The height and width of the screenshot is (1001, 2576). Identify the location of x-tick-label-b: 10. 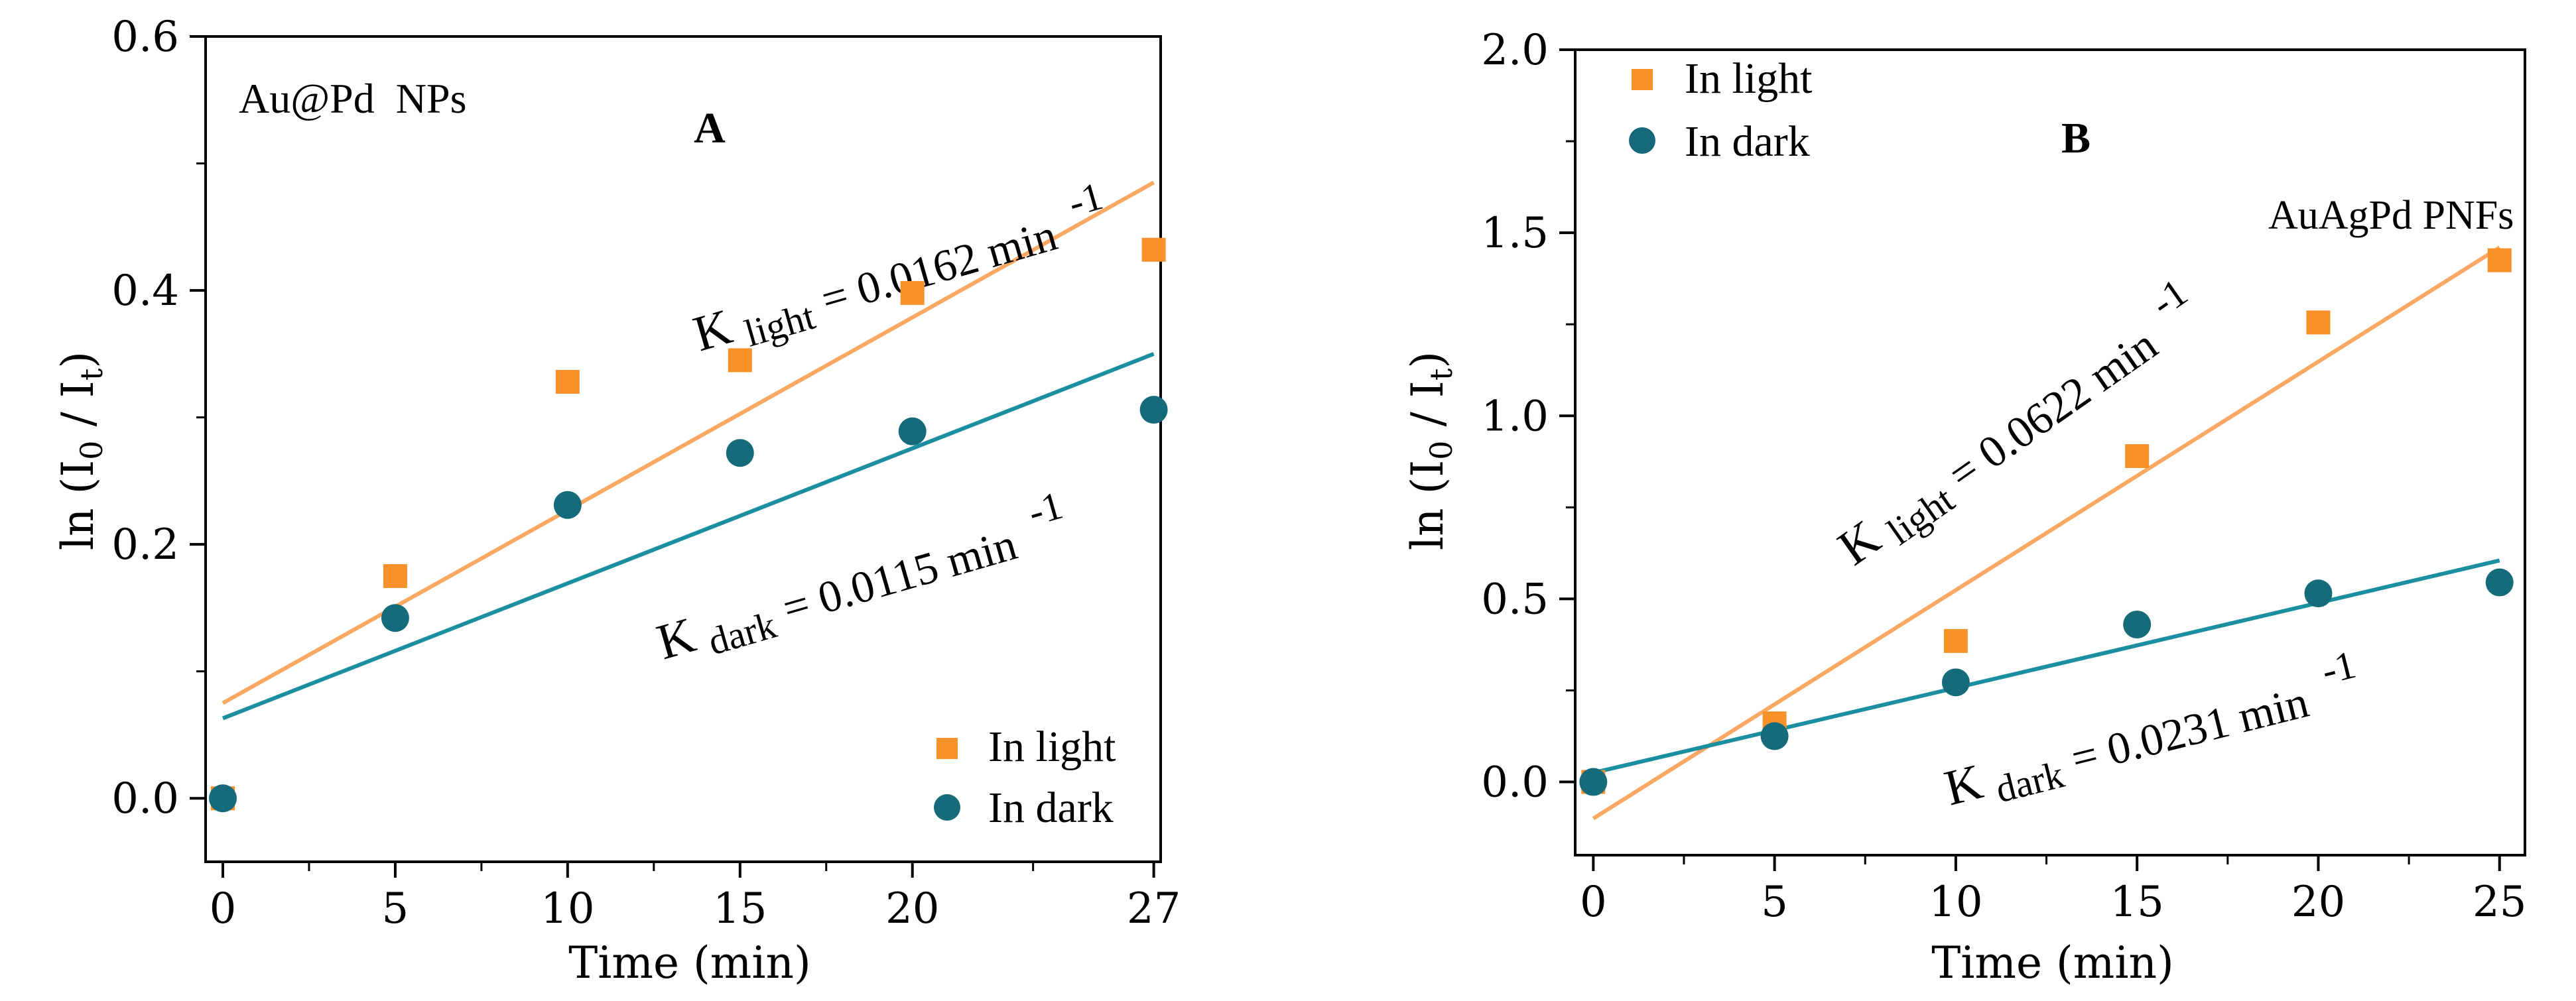
(1956, 902).